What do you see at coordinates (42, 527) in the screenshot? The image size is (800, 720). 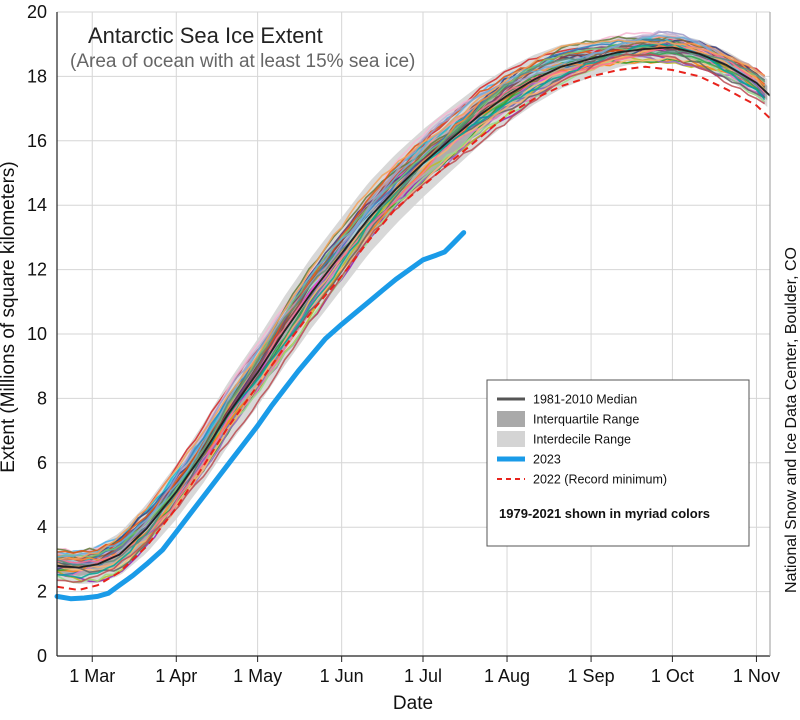 I see `y-tick-label: 4` at bounding box center [42, 527].